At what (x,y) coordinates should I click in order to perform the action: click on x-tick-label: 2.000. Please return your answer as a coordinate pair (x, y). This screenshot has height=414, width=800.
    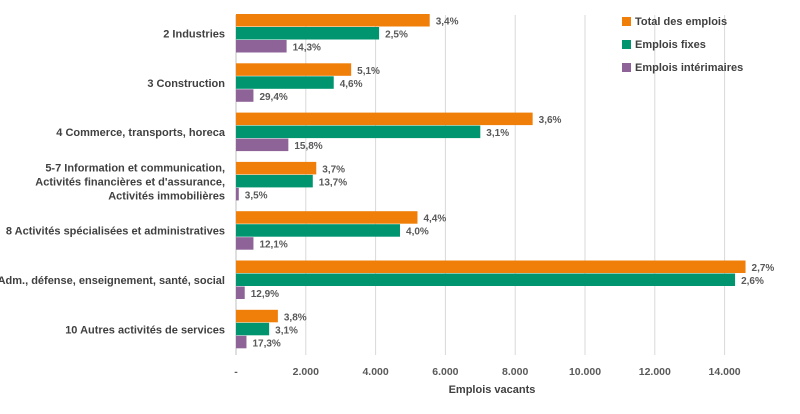
    Looking at the image, I should click on (306, 372).